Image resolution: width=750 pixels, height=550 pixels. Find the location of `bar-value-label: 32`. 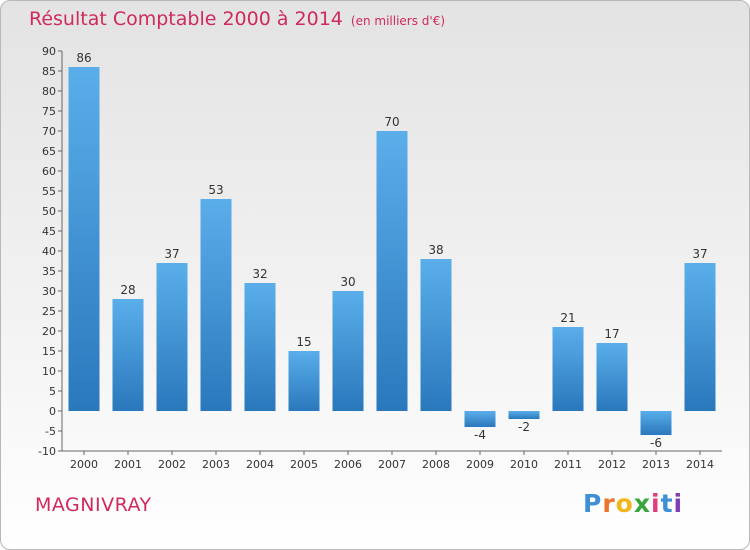

bar-value-label: 32 is located at coordinates (259, 274).